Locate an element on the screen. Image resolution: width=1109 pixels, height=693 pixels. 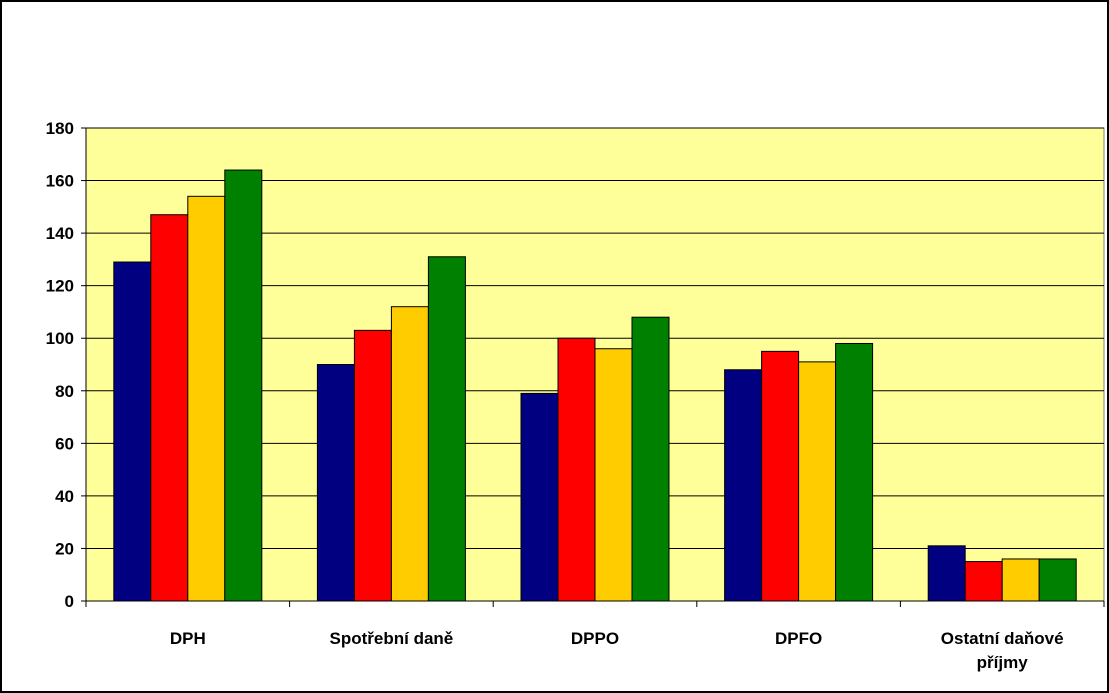
x-tick-label: DPH is located at coordinates (188, 638).